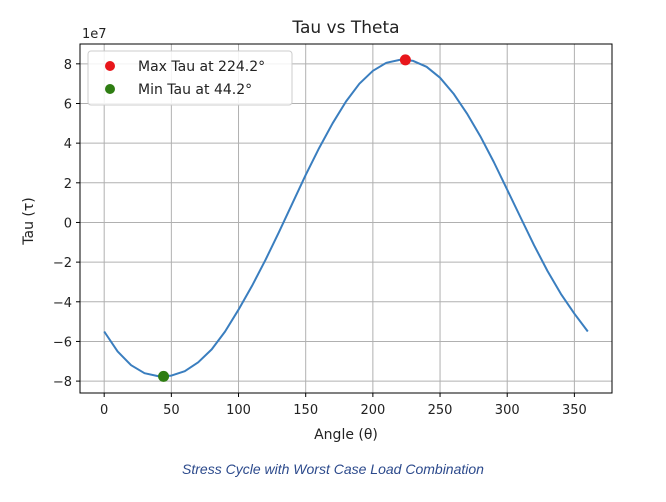 The width and height of the screenshot is (666, 502). Describe the element at coordinates (110, 66) in the screenshot. I see `legend-marker-max` at that location.